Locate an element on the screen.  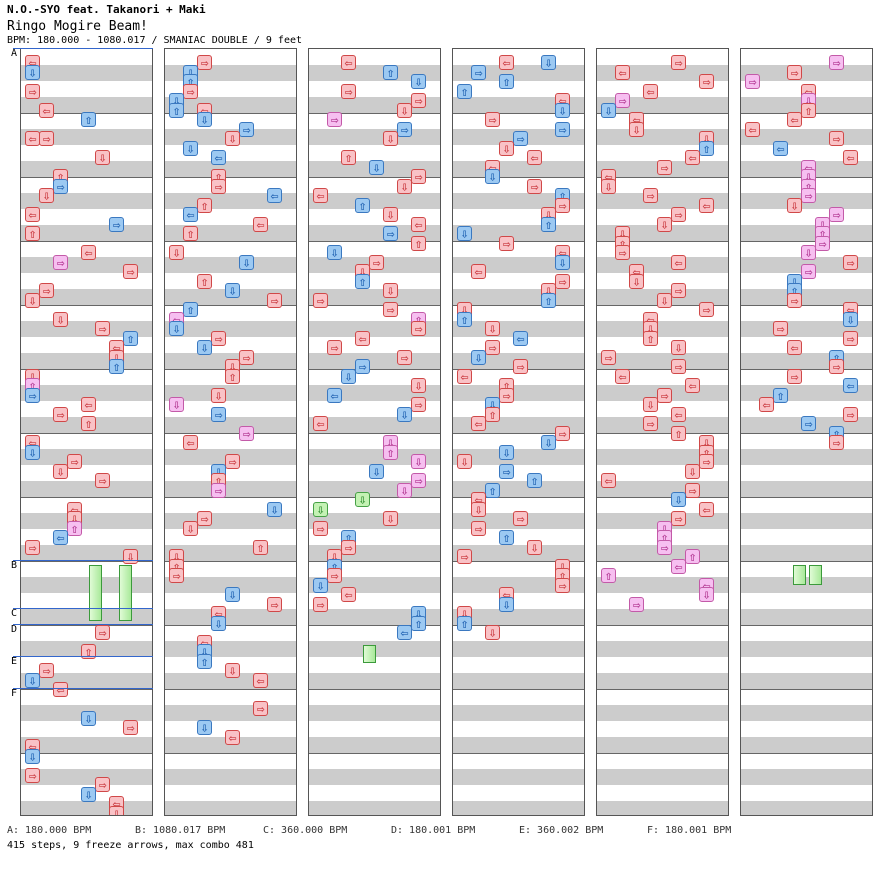
bpm-marker-e: E is located at coordinates (14, 661).